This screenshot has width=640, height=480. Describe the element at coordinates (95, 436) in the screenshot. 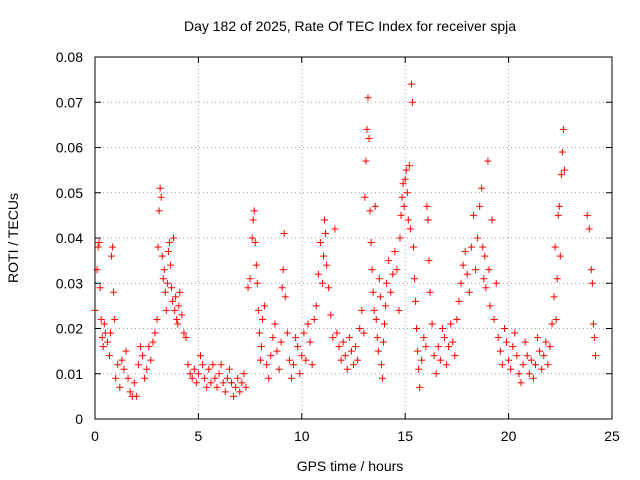

I see `x-tick-label: 0` at that location.